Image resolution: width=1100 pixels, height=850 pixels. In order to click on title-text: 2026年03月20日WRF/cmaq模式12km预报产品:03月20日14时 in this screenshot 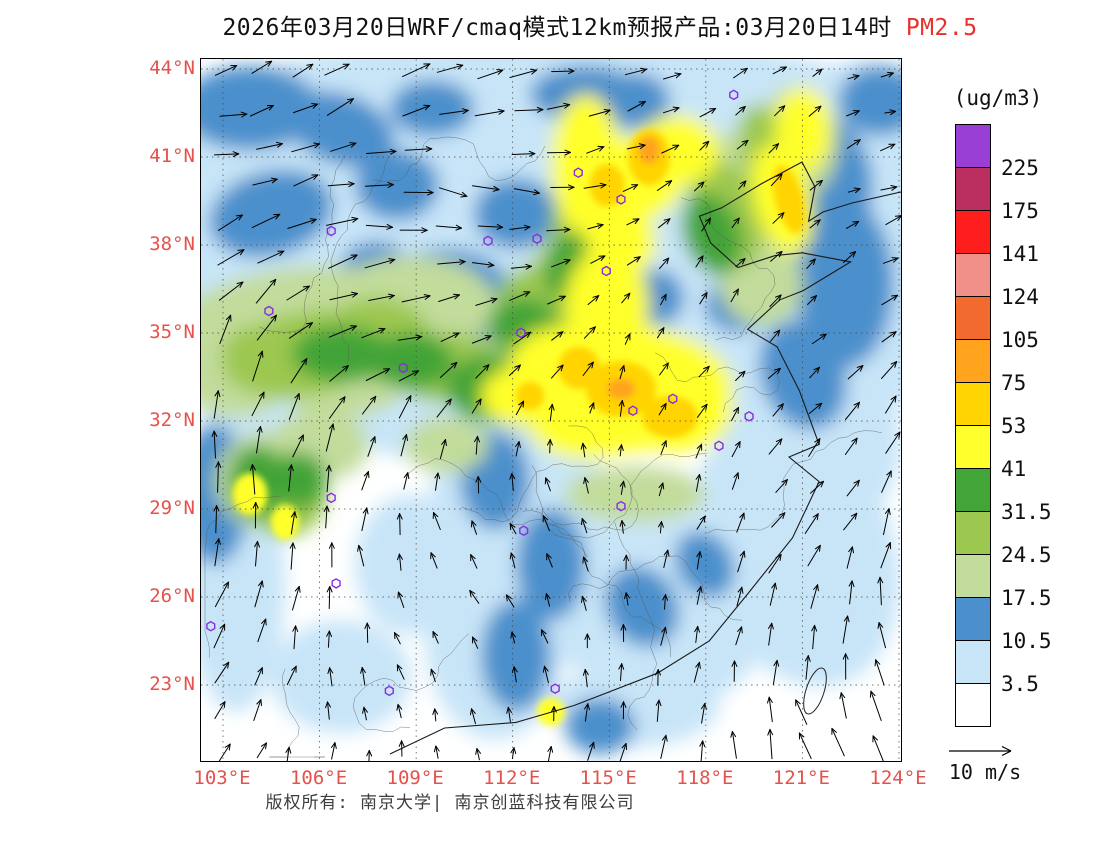, I will do `click(557, 28)`.